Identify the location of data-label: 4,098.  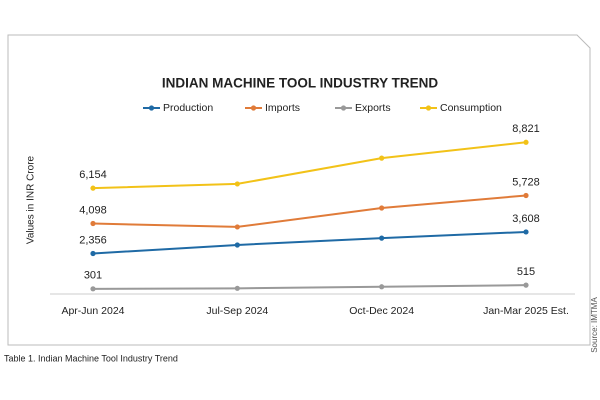
(93, 210).